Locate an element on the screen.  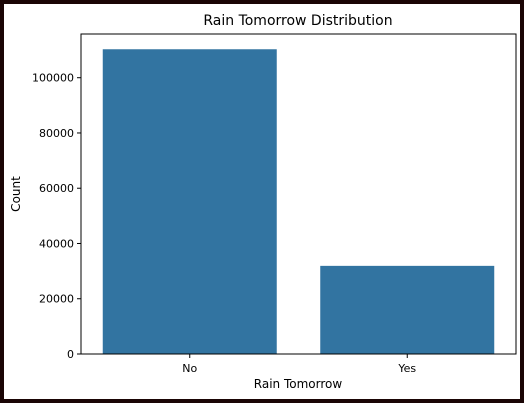
y-tick-label: 100000 is located at coordinates (53, 78).